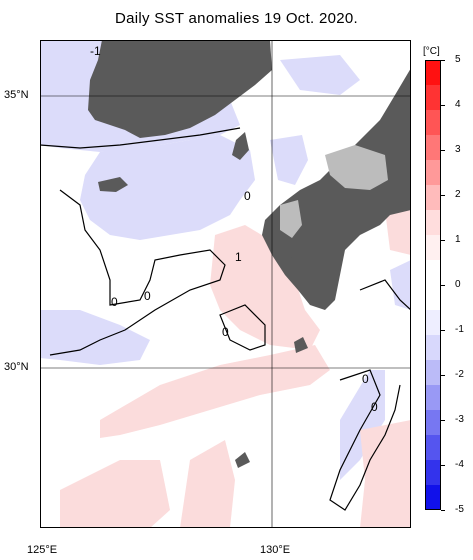 The width and height of the screenshot is (473, 560). I want to click on contour-0-east, so click(385, 295).